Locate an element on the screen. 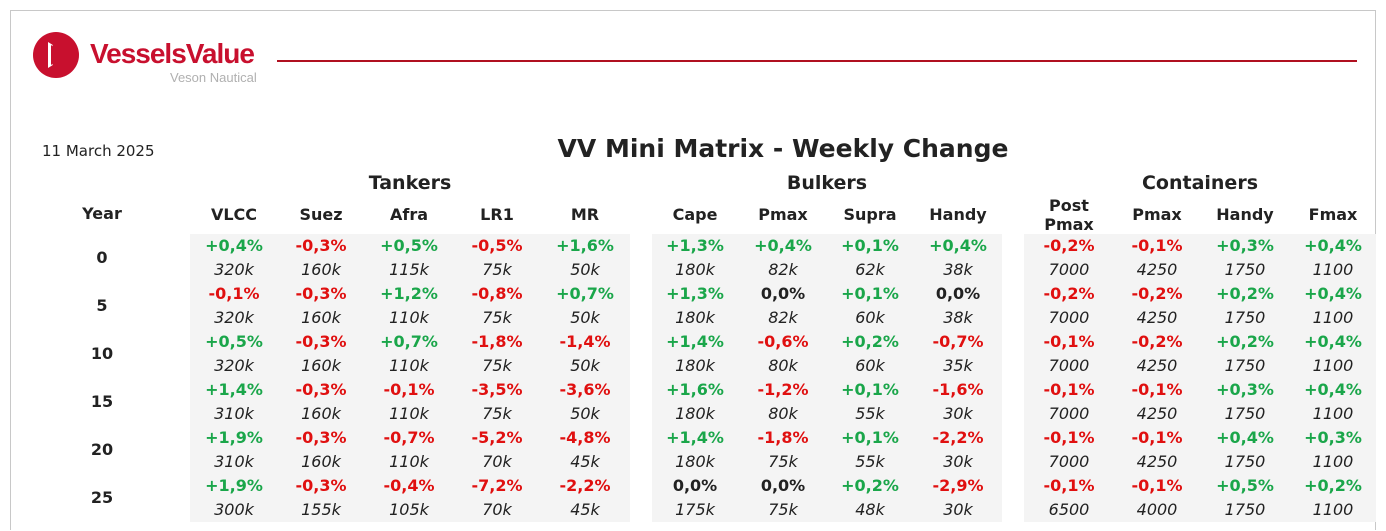 This screenshot has height=531, width=1386. year-label: 15 is located at coordinates (102, 401).